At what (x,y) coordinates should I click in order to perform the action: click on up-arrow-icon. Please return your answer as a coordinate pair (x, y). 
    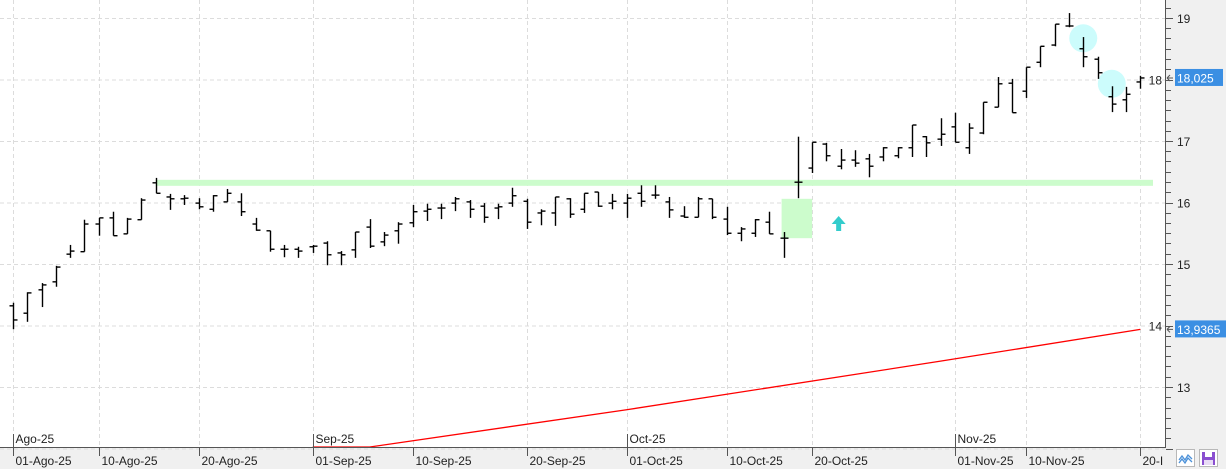
    Looking at the image, I should click on (838, 224).